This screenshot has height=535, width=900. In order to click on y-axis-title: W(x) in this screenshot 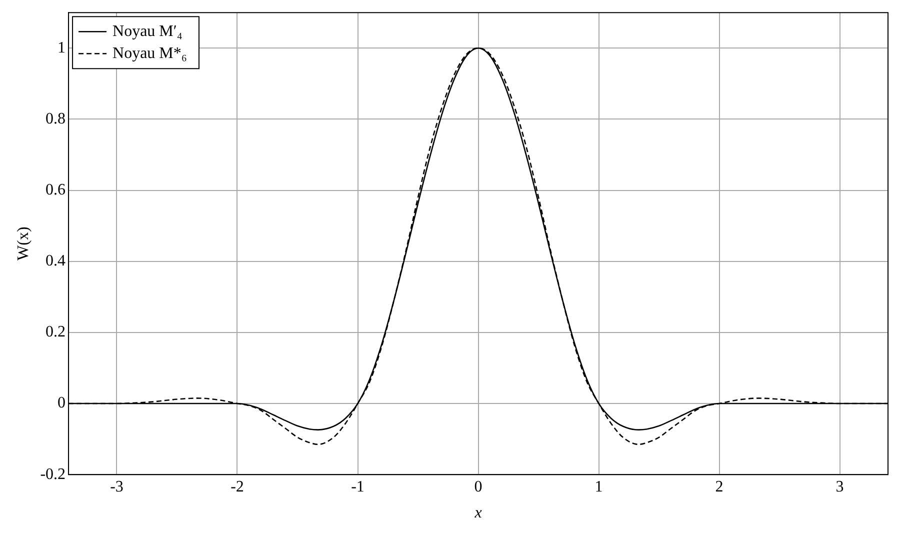, I will do `click(23, 243)`.